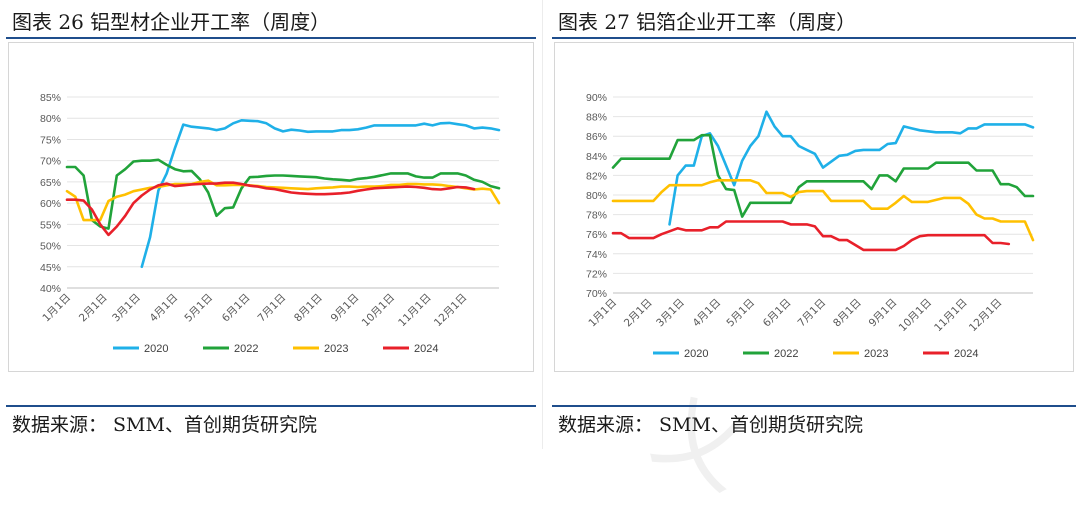  What do you see at coordinates (50, 268) in the screenshot?
I see `y-tick-label: 45%` at bounding box center [50, 268].